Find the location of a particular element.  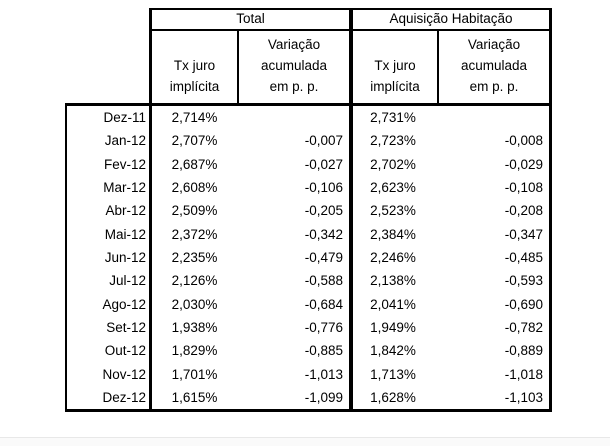

table-row: Set-12 1,938% -0,776 1,949% -0,782 is located at coordinates (307, 327).